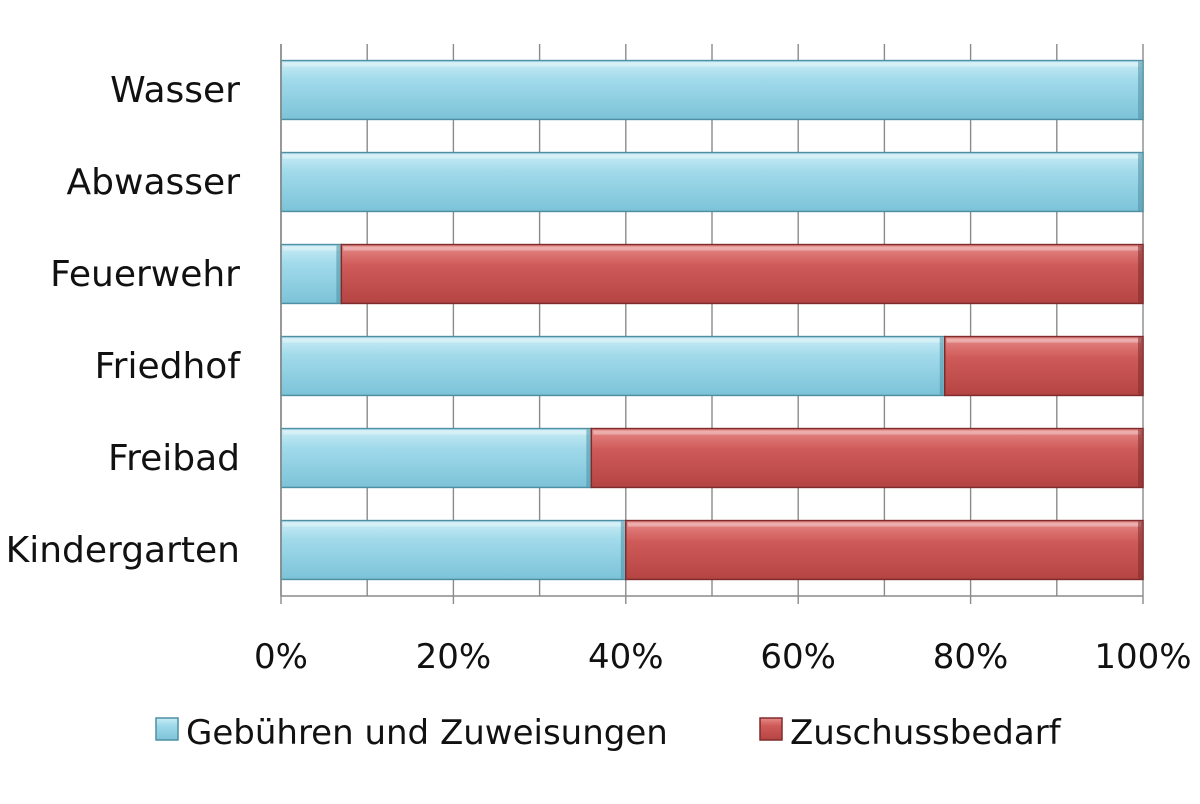 The height and width of the screenshot is (804, 1200). I want to click on legend-label: Gebühren und Zuweisungen, so click(427, 733).